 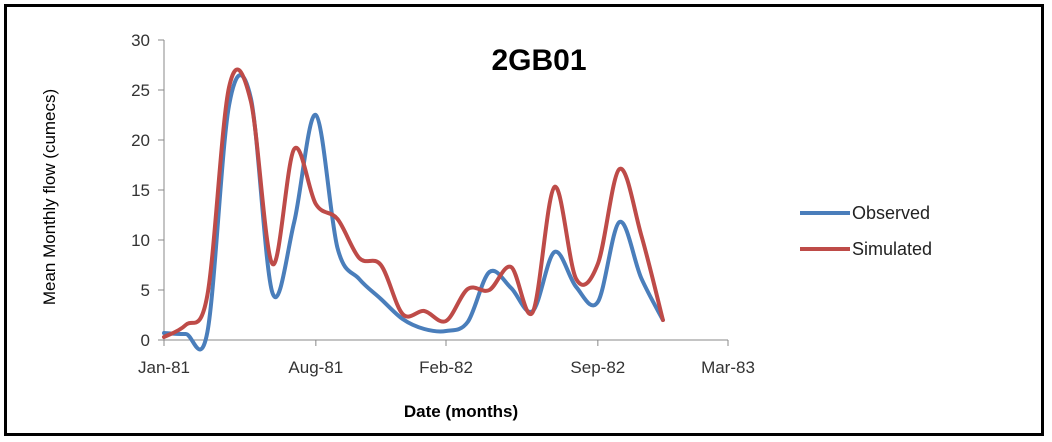 I want to click on y-tick-label: 20, so click(x=140, y=140).